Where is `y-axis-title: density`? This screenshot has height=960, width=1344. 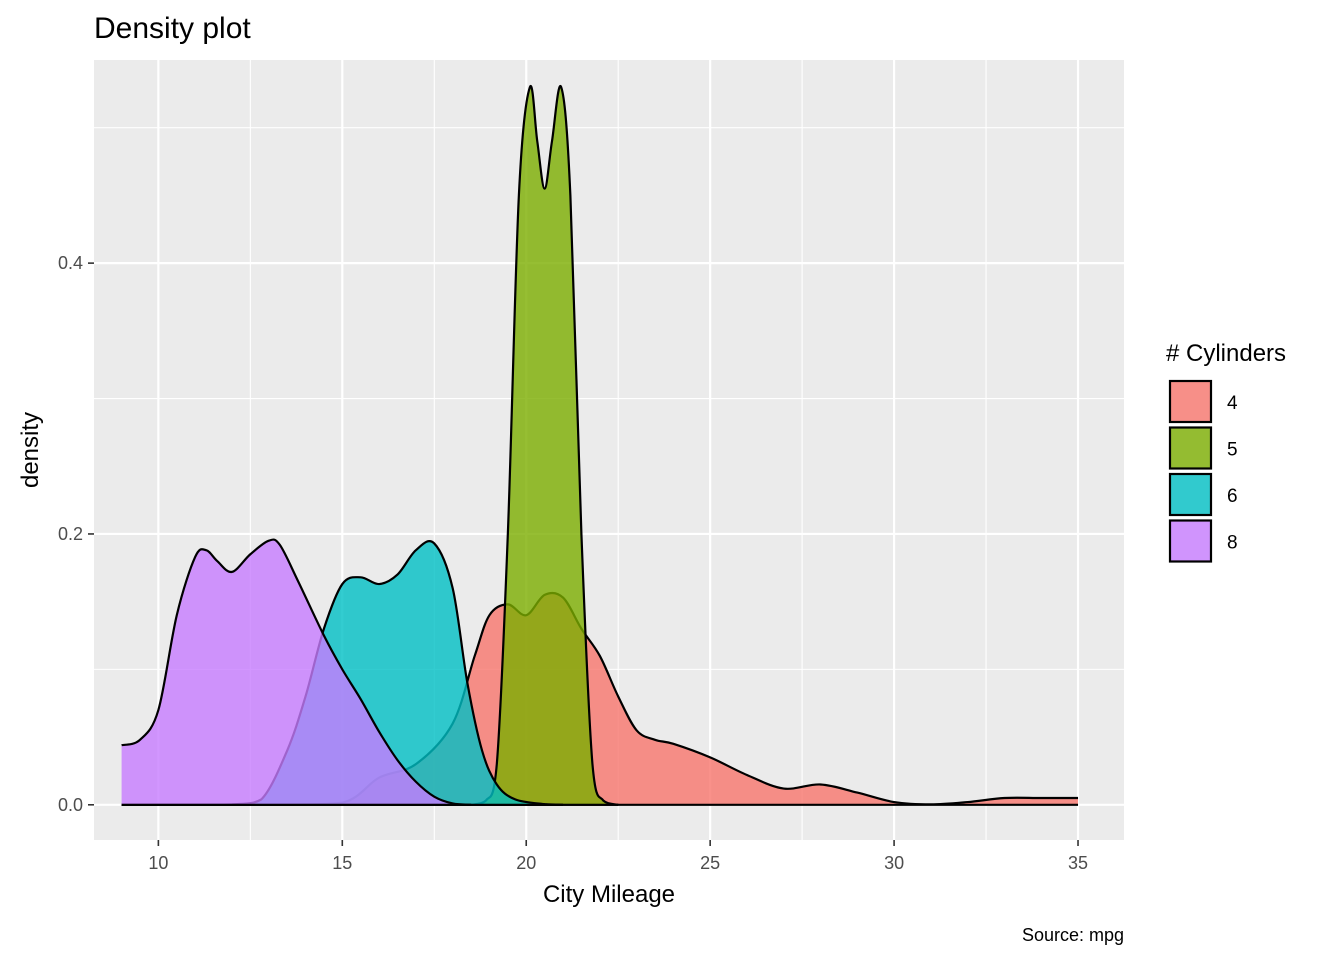 y-axis-title: density is located at coordinates (30, 450).